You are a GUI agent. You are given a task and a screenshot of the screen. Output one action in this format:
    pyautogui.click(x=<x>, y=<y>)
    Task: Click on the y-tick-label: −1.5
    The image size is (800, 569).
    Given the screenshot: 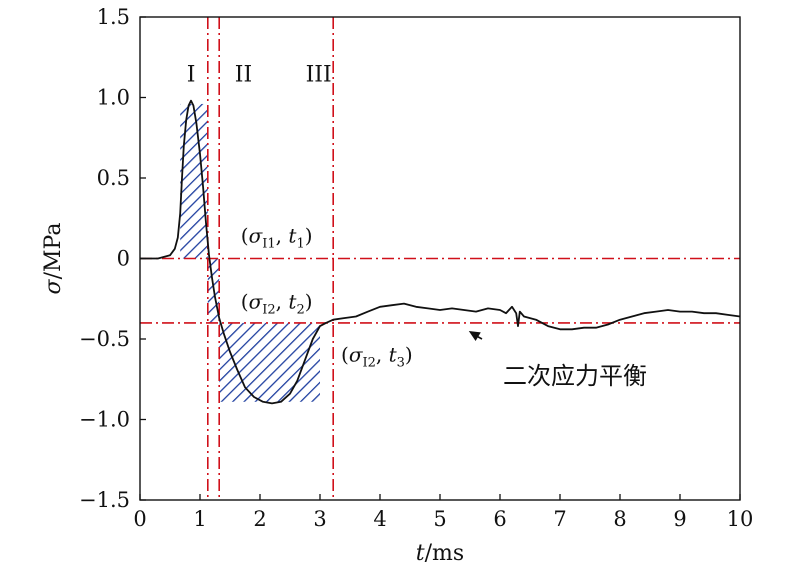 What is the action you would take?
    pyautogui.click(x=104, y=500)
    